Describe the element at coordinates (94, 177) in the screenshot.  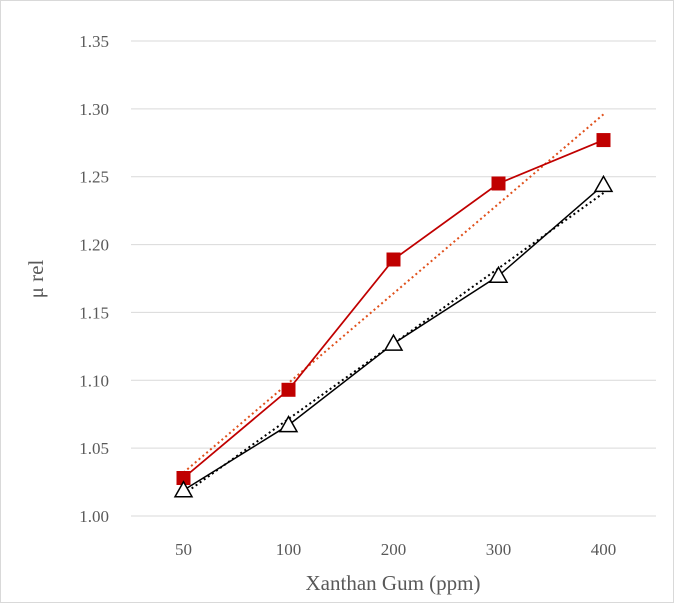
I see `y-tick-label: 1.25` at that location.